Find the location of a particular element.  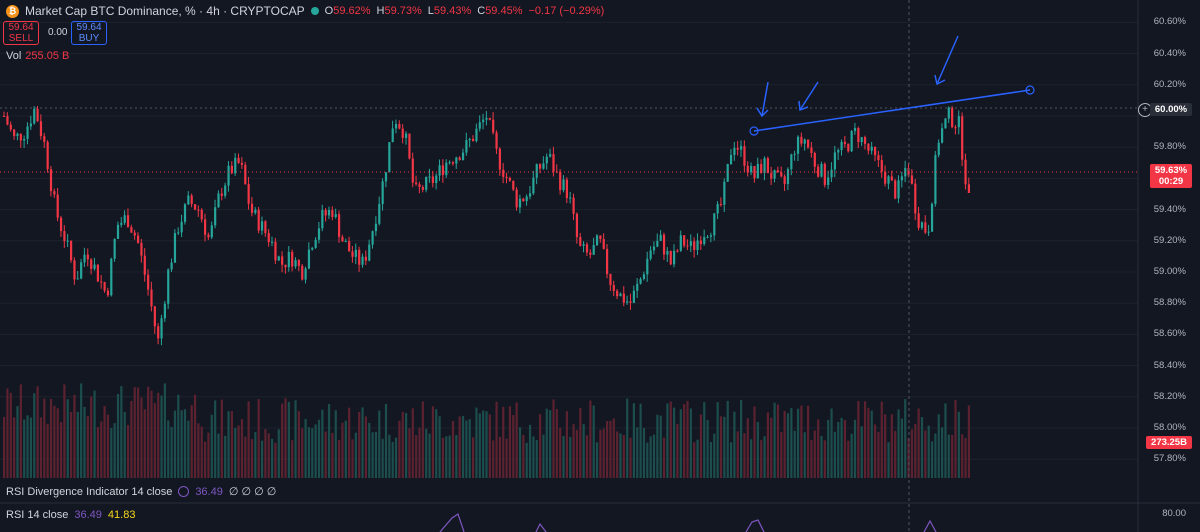

rsi-legend: RSI 14 close 36.49 41.83 is located at coordinates (70, 515).